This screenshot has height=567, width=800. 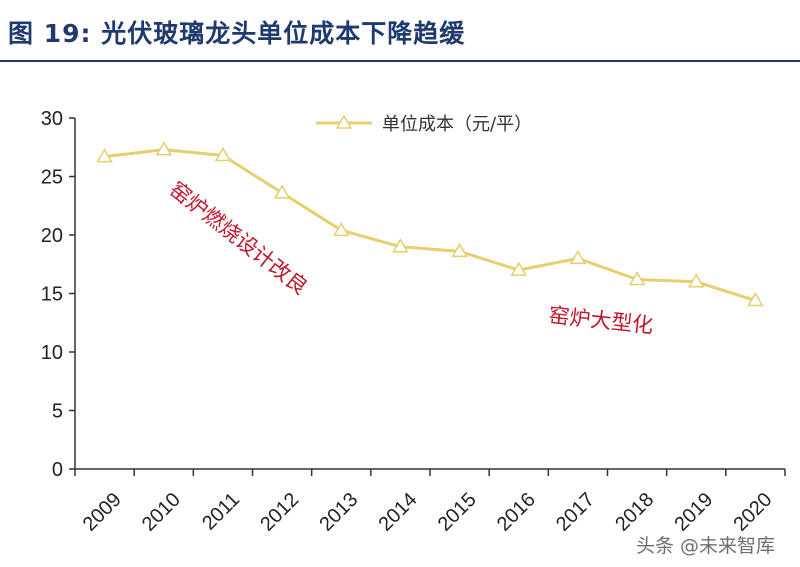 I want to click on y-tick-label: 10, so click(x=52, y=353).